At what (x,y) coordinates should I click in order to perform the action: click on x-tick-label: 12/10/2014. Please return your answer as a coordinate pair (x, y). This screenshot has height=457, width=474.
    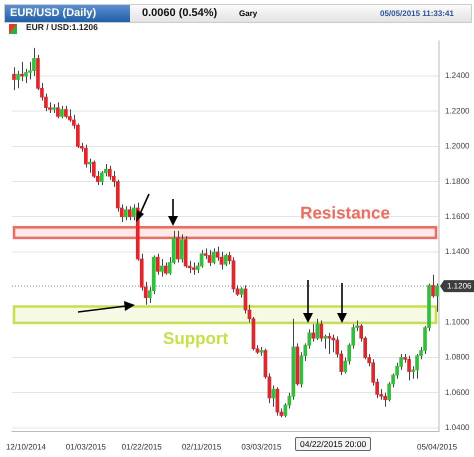
    Looking at the image, I should click on (26, 447).